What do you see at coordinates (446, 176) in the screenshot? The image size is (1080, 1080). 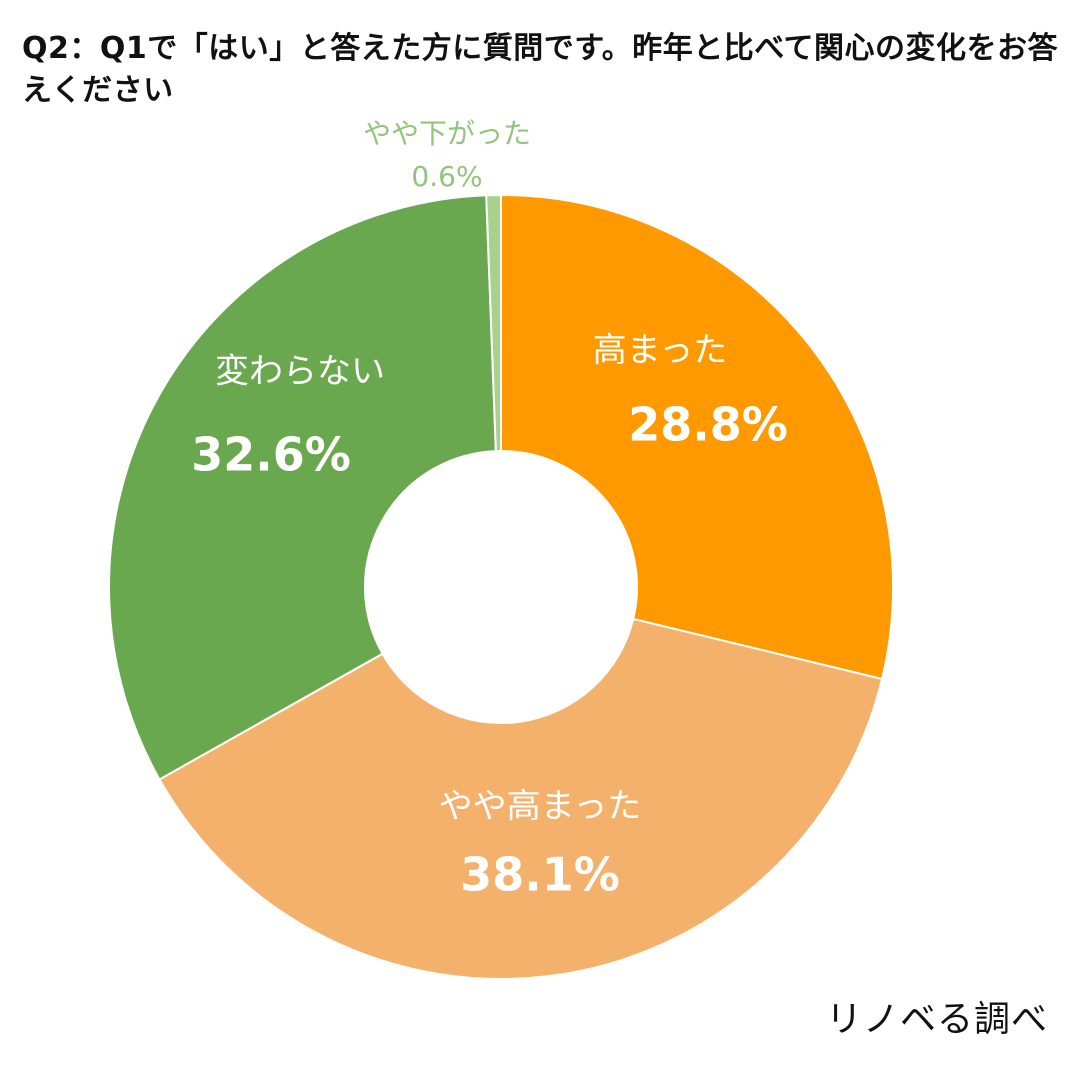 I see `value-label-yaya-sagatta: 0.6%` at bounding box center [446, 176].